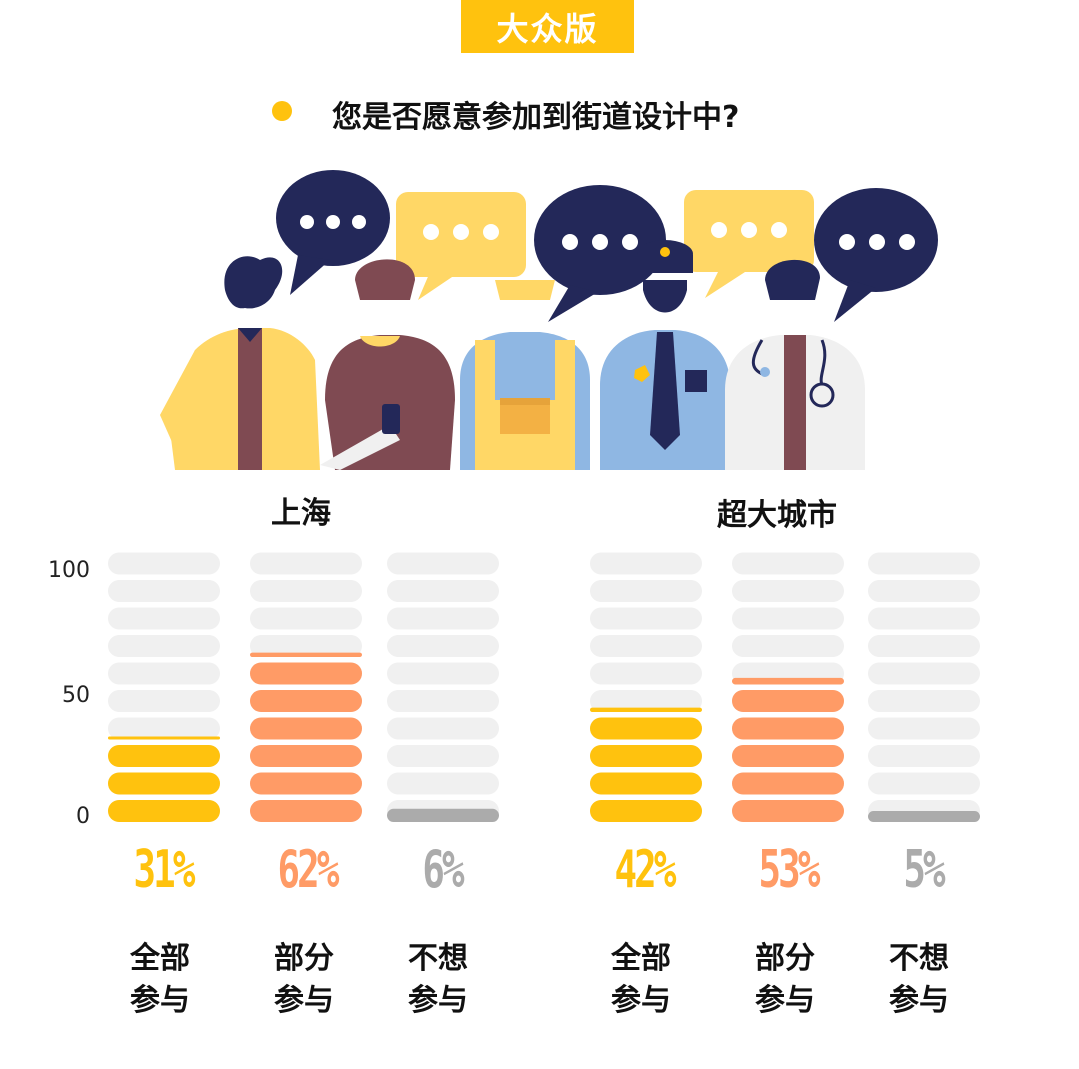  I want to click on category-label-megacities-partial: 部分 参与, so click(785, 979).